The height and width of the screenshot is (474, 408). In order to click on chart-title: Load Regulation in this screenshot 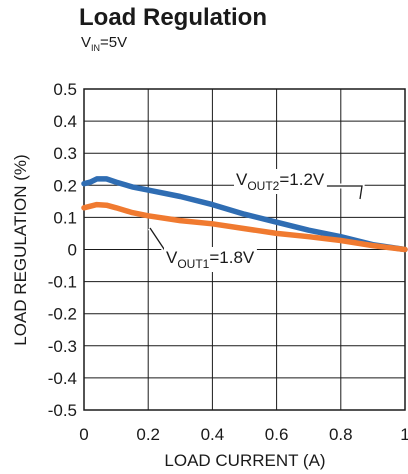, I will do `click(173, 17)`.